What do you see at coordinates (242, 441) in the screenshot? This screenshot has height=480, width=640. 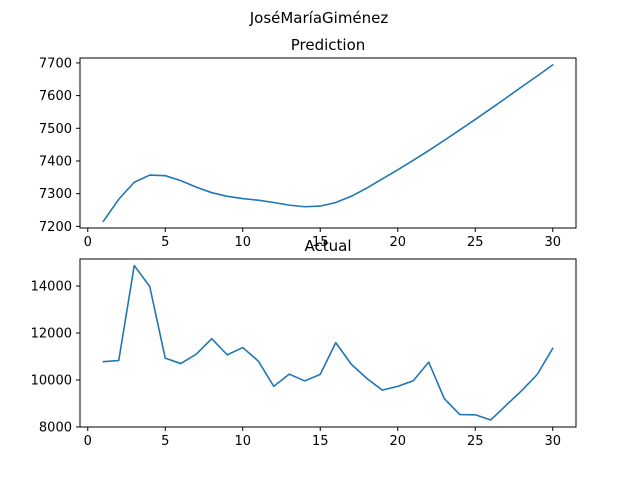 I see `actual-x-tick-label: 10` at bounding box center [242, 441].